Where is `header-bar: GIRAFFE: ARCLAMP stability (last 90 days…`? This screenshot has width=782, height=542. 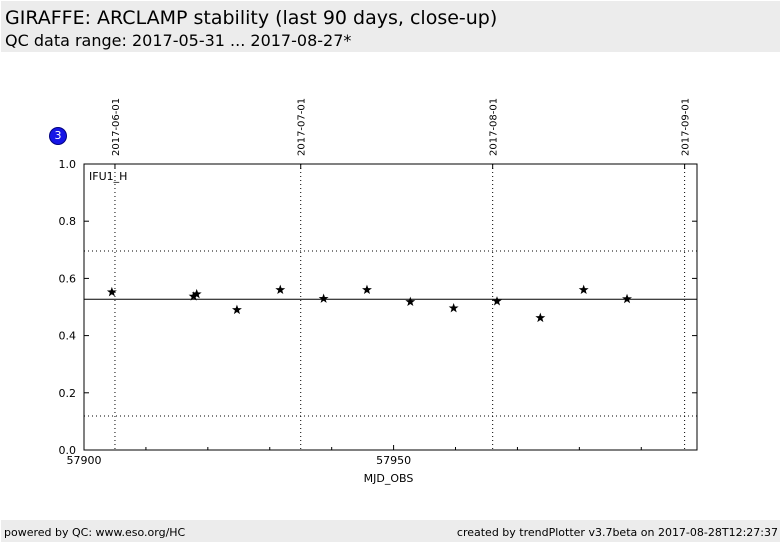 header-bar: GIRAFFE: ARCLAMP stability (last 90 days… is located at coordinates (390, 26).